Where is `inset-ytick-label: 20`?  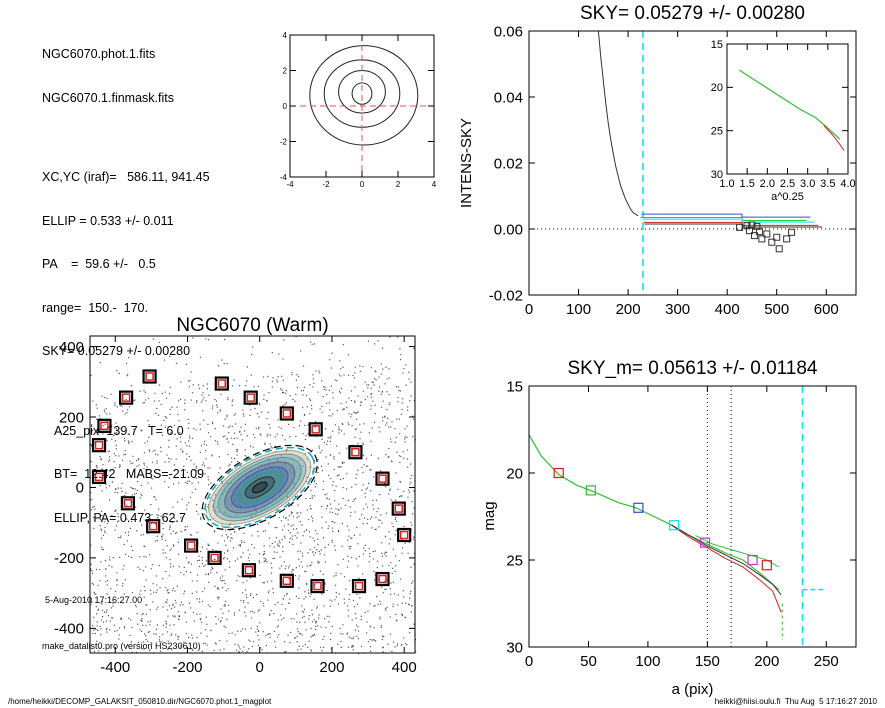
inset-ytick-label: 20 is located at coordinates (717, 88).